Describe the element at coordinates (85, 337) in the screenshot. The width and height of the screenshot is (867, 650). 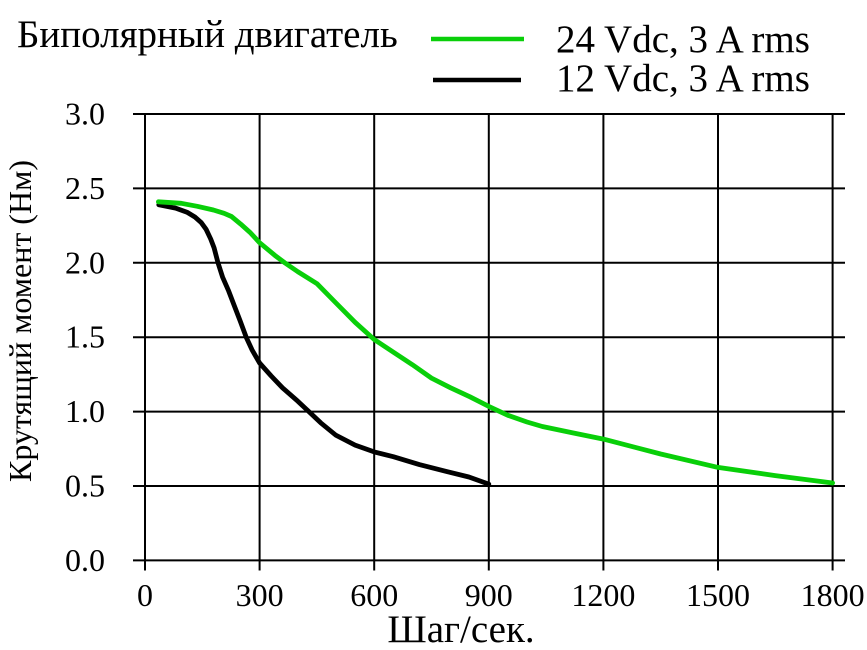
I see `svg-text: 1.5` at that location.